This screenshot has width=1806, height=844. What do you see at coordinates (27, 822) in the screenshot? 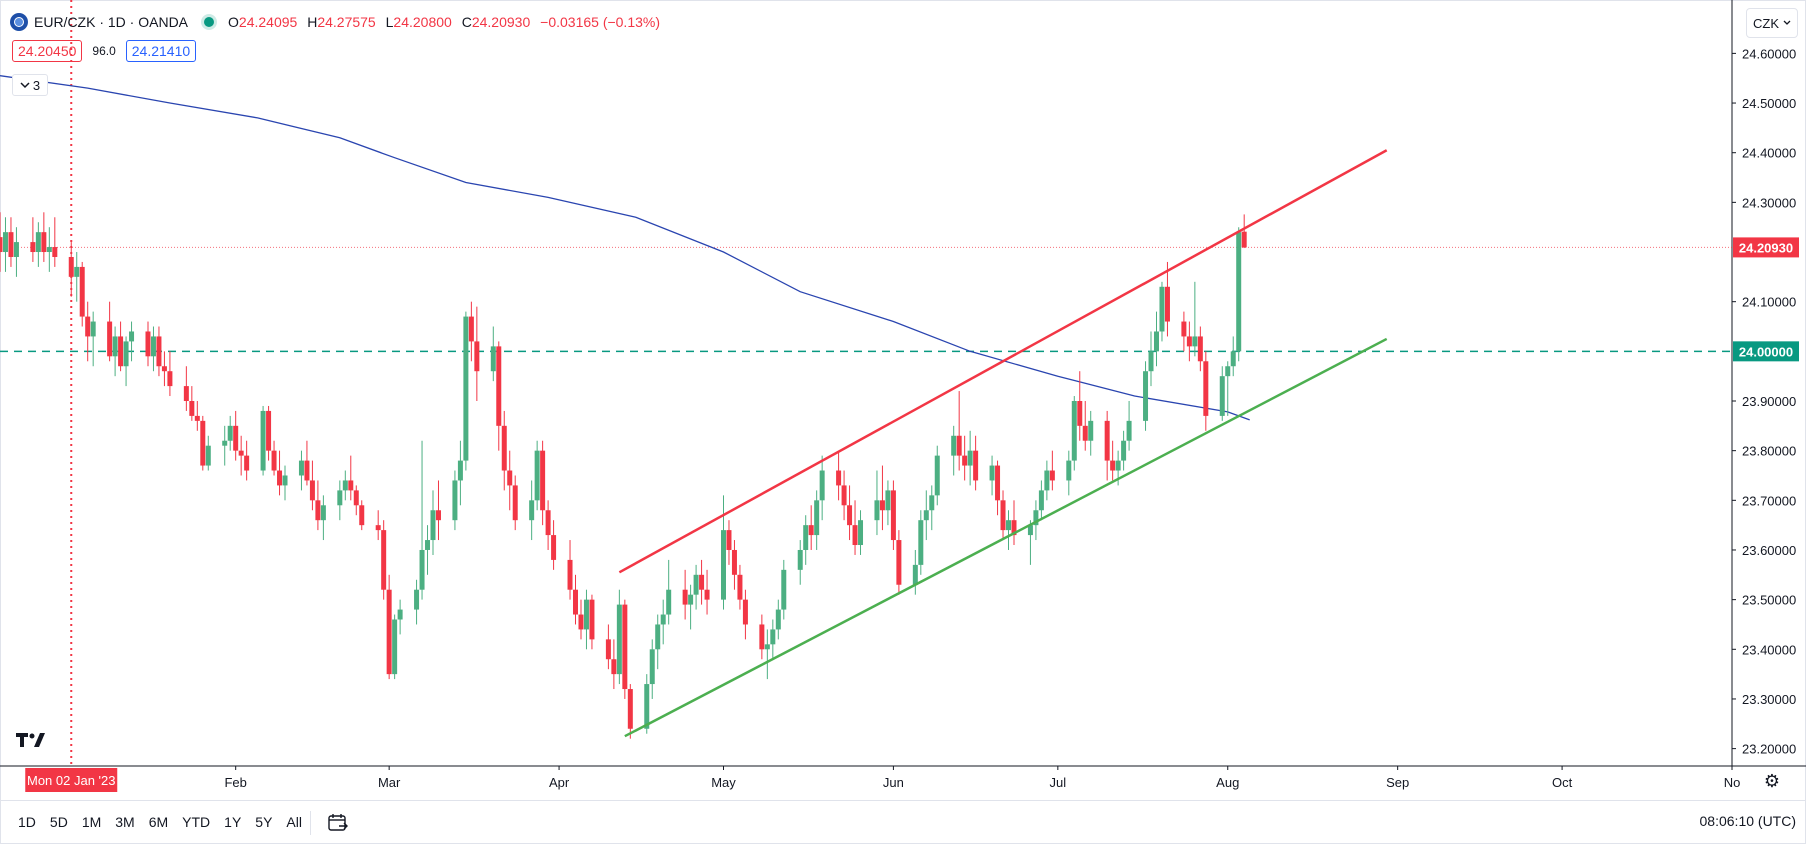
I see `range-button-1d: 1D` at bounding box center [27, 822].